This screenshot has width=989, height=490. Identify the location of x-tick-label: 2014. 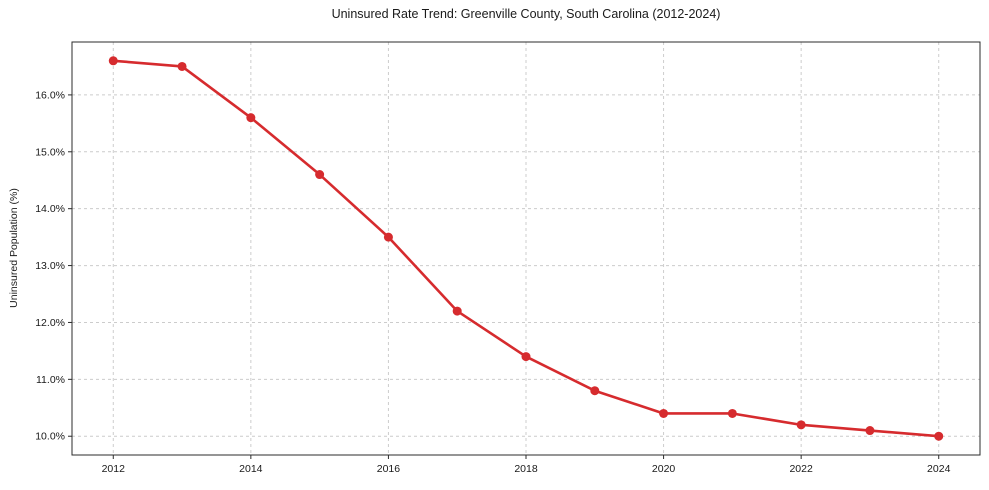
(251, 469).